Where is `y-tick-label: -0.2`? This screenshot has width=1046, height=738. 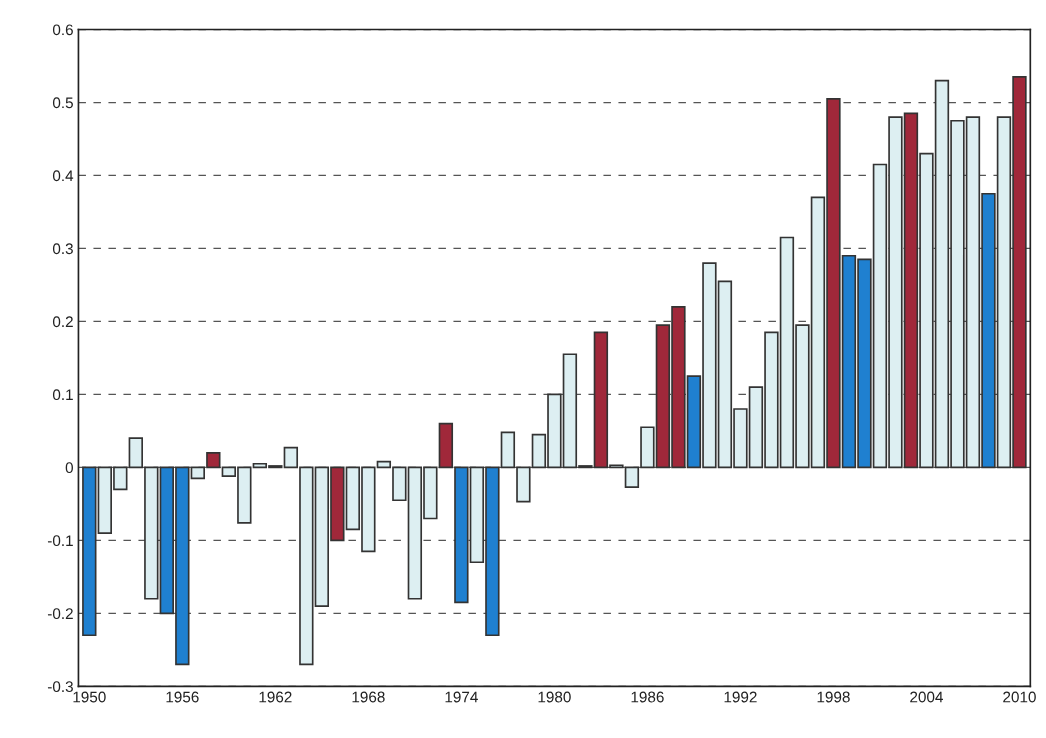 y-tick-label: -0.2 is located at coordinates (60, 614).